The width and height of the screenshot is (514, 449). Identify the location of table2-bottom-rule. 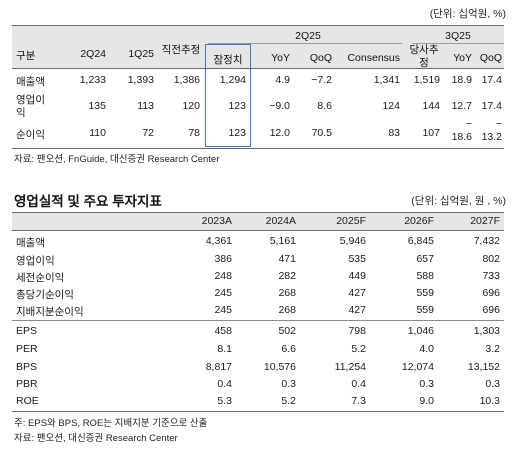
(258, 411).